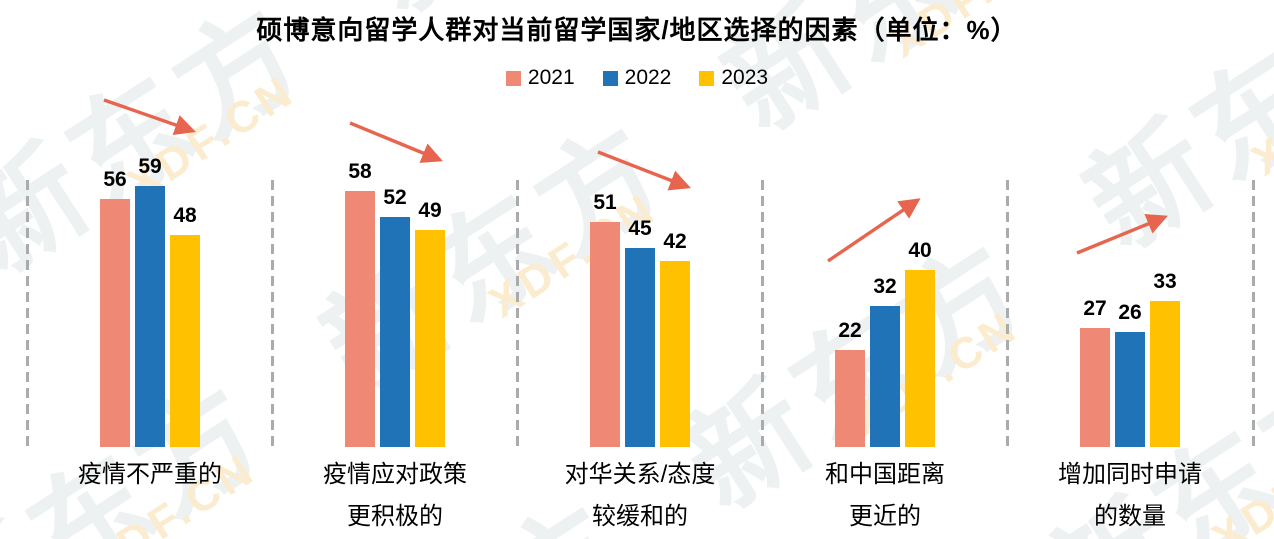  I want to click on legend-item-2023: 2023, so click(733, 78).